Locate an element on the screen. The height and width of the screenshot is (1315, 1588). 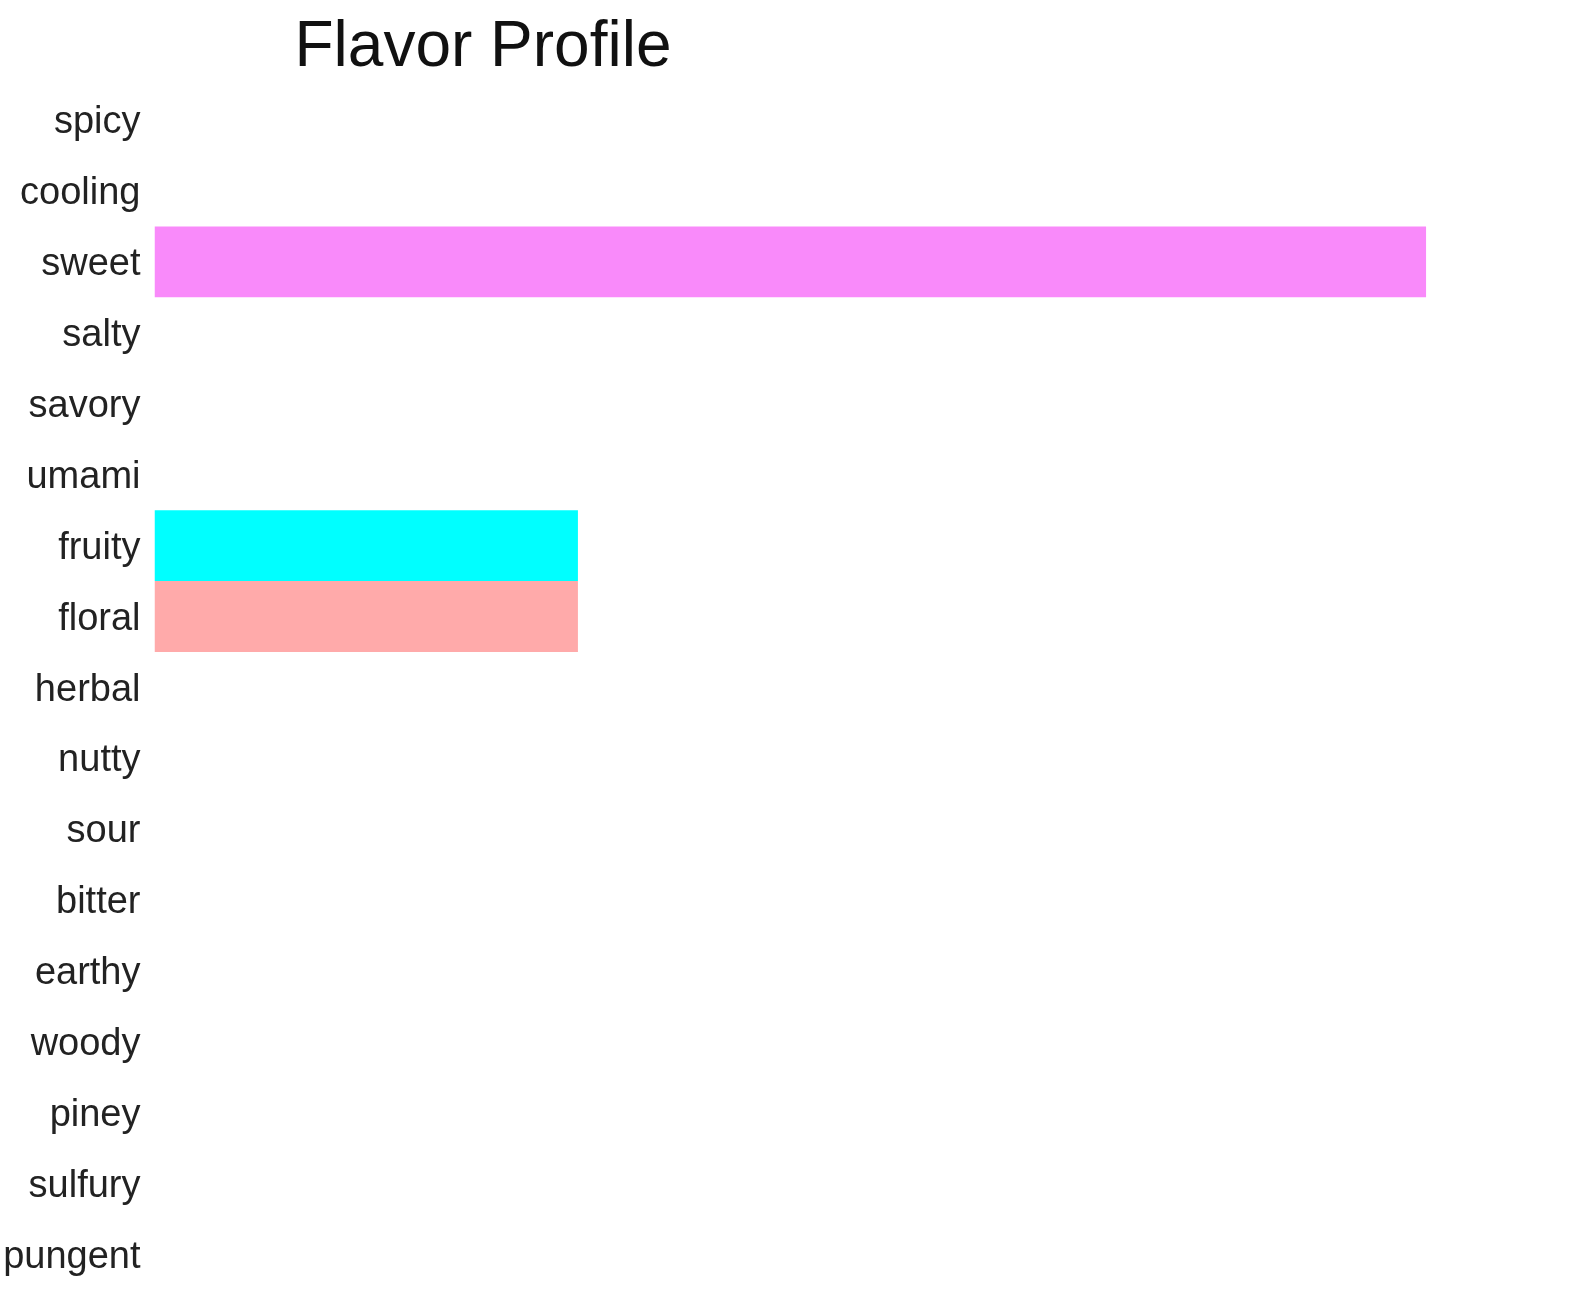
y-tick-label: fruity is located at coordinates (99, 545).